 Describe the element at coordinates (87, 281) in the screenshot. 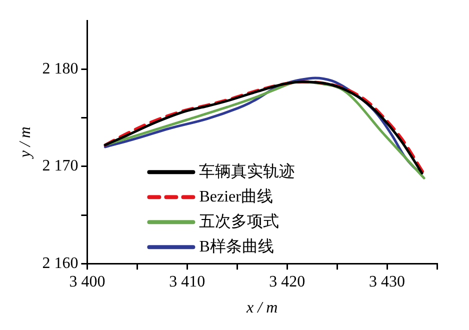

I see `x-tick-label: 3 400` at that location.